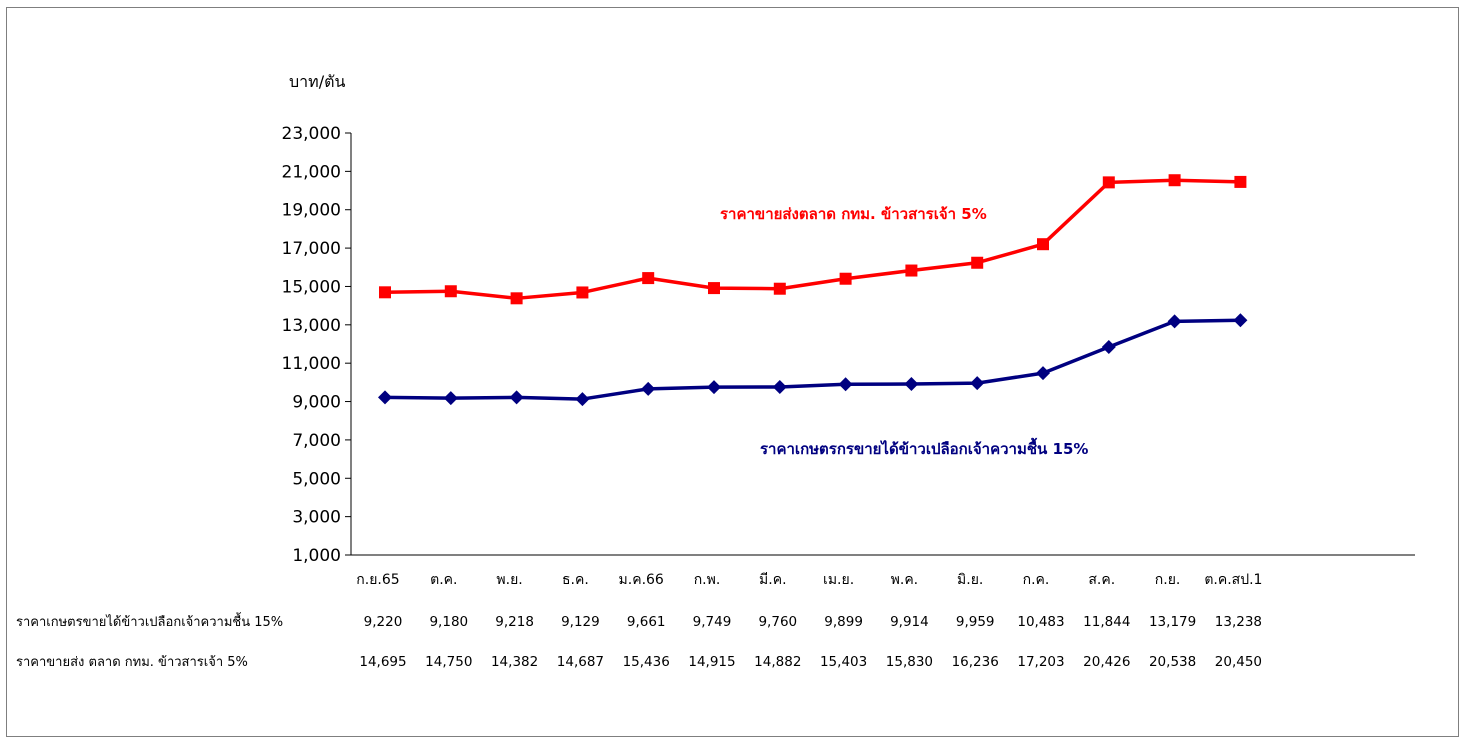 This screenshot has height=741, width=1467. I want to click on table-cell-value: 10,483, so click(1040, 622).